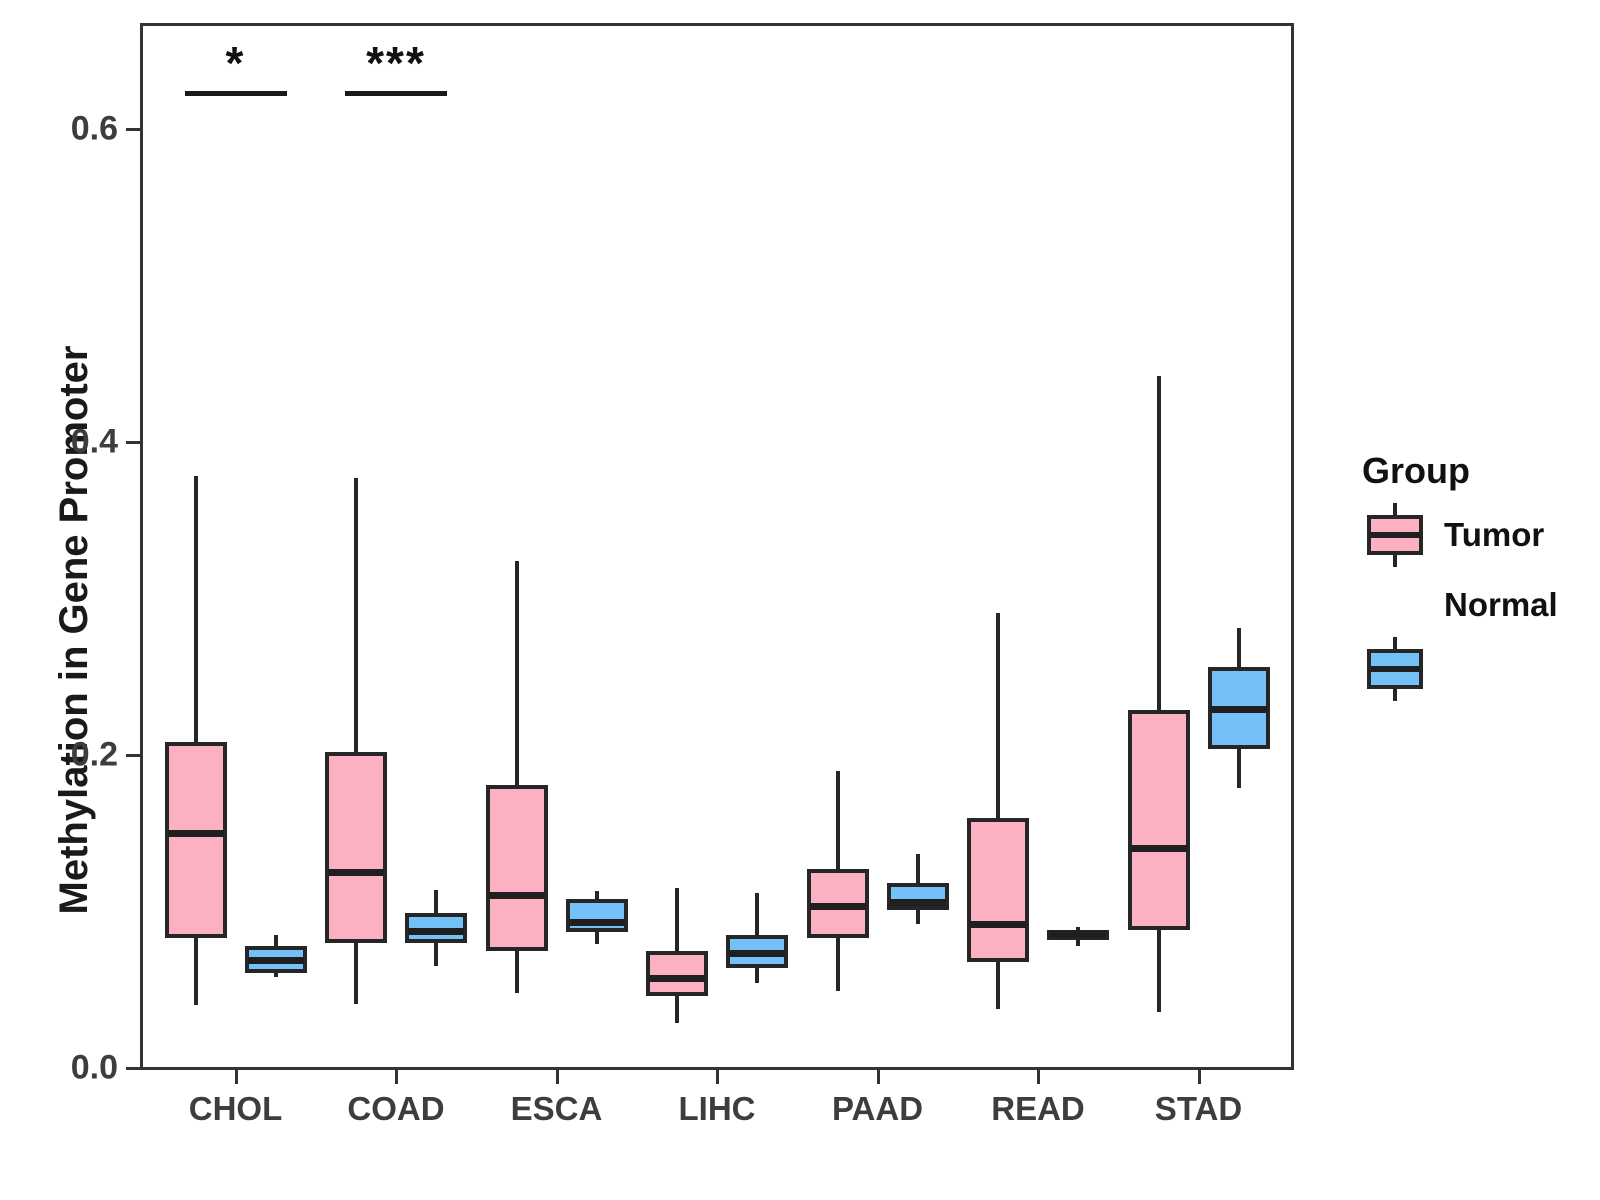  What do you see at coordinates (677, 973) in the screenshot?
I see `box-LIHC-Tumor` at bounding box center [677, 973].